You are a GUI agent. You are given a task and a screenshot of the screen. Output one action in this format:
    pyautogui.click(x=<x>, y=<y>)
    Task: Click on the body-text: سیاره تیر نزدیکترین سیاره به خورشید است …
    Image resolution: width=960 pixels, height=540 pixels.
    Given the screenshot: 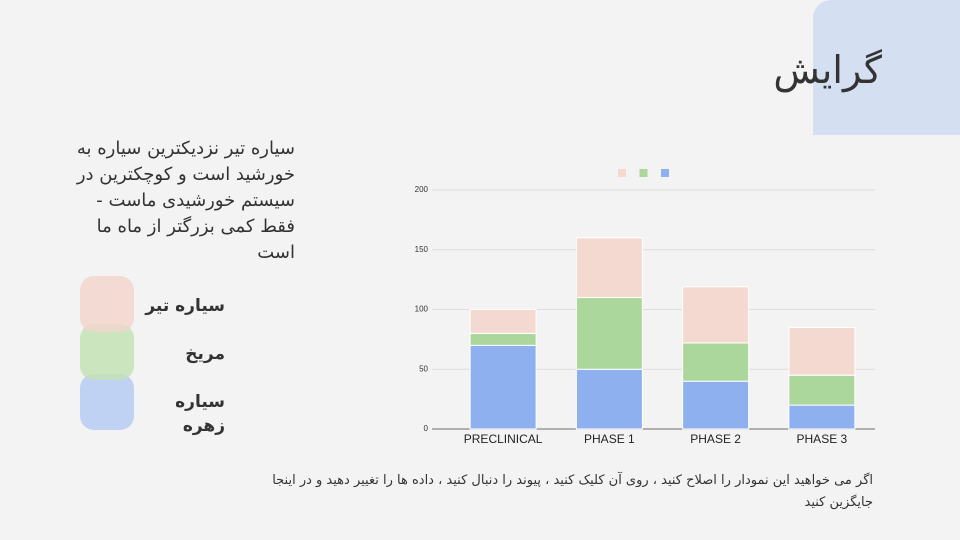 What is the action you would take?
    pyautogui.click(x=185, y=200)
    